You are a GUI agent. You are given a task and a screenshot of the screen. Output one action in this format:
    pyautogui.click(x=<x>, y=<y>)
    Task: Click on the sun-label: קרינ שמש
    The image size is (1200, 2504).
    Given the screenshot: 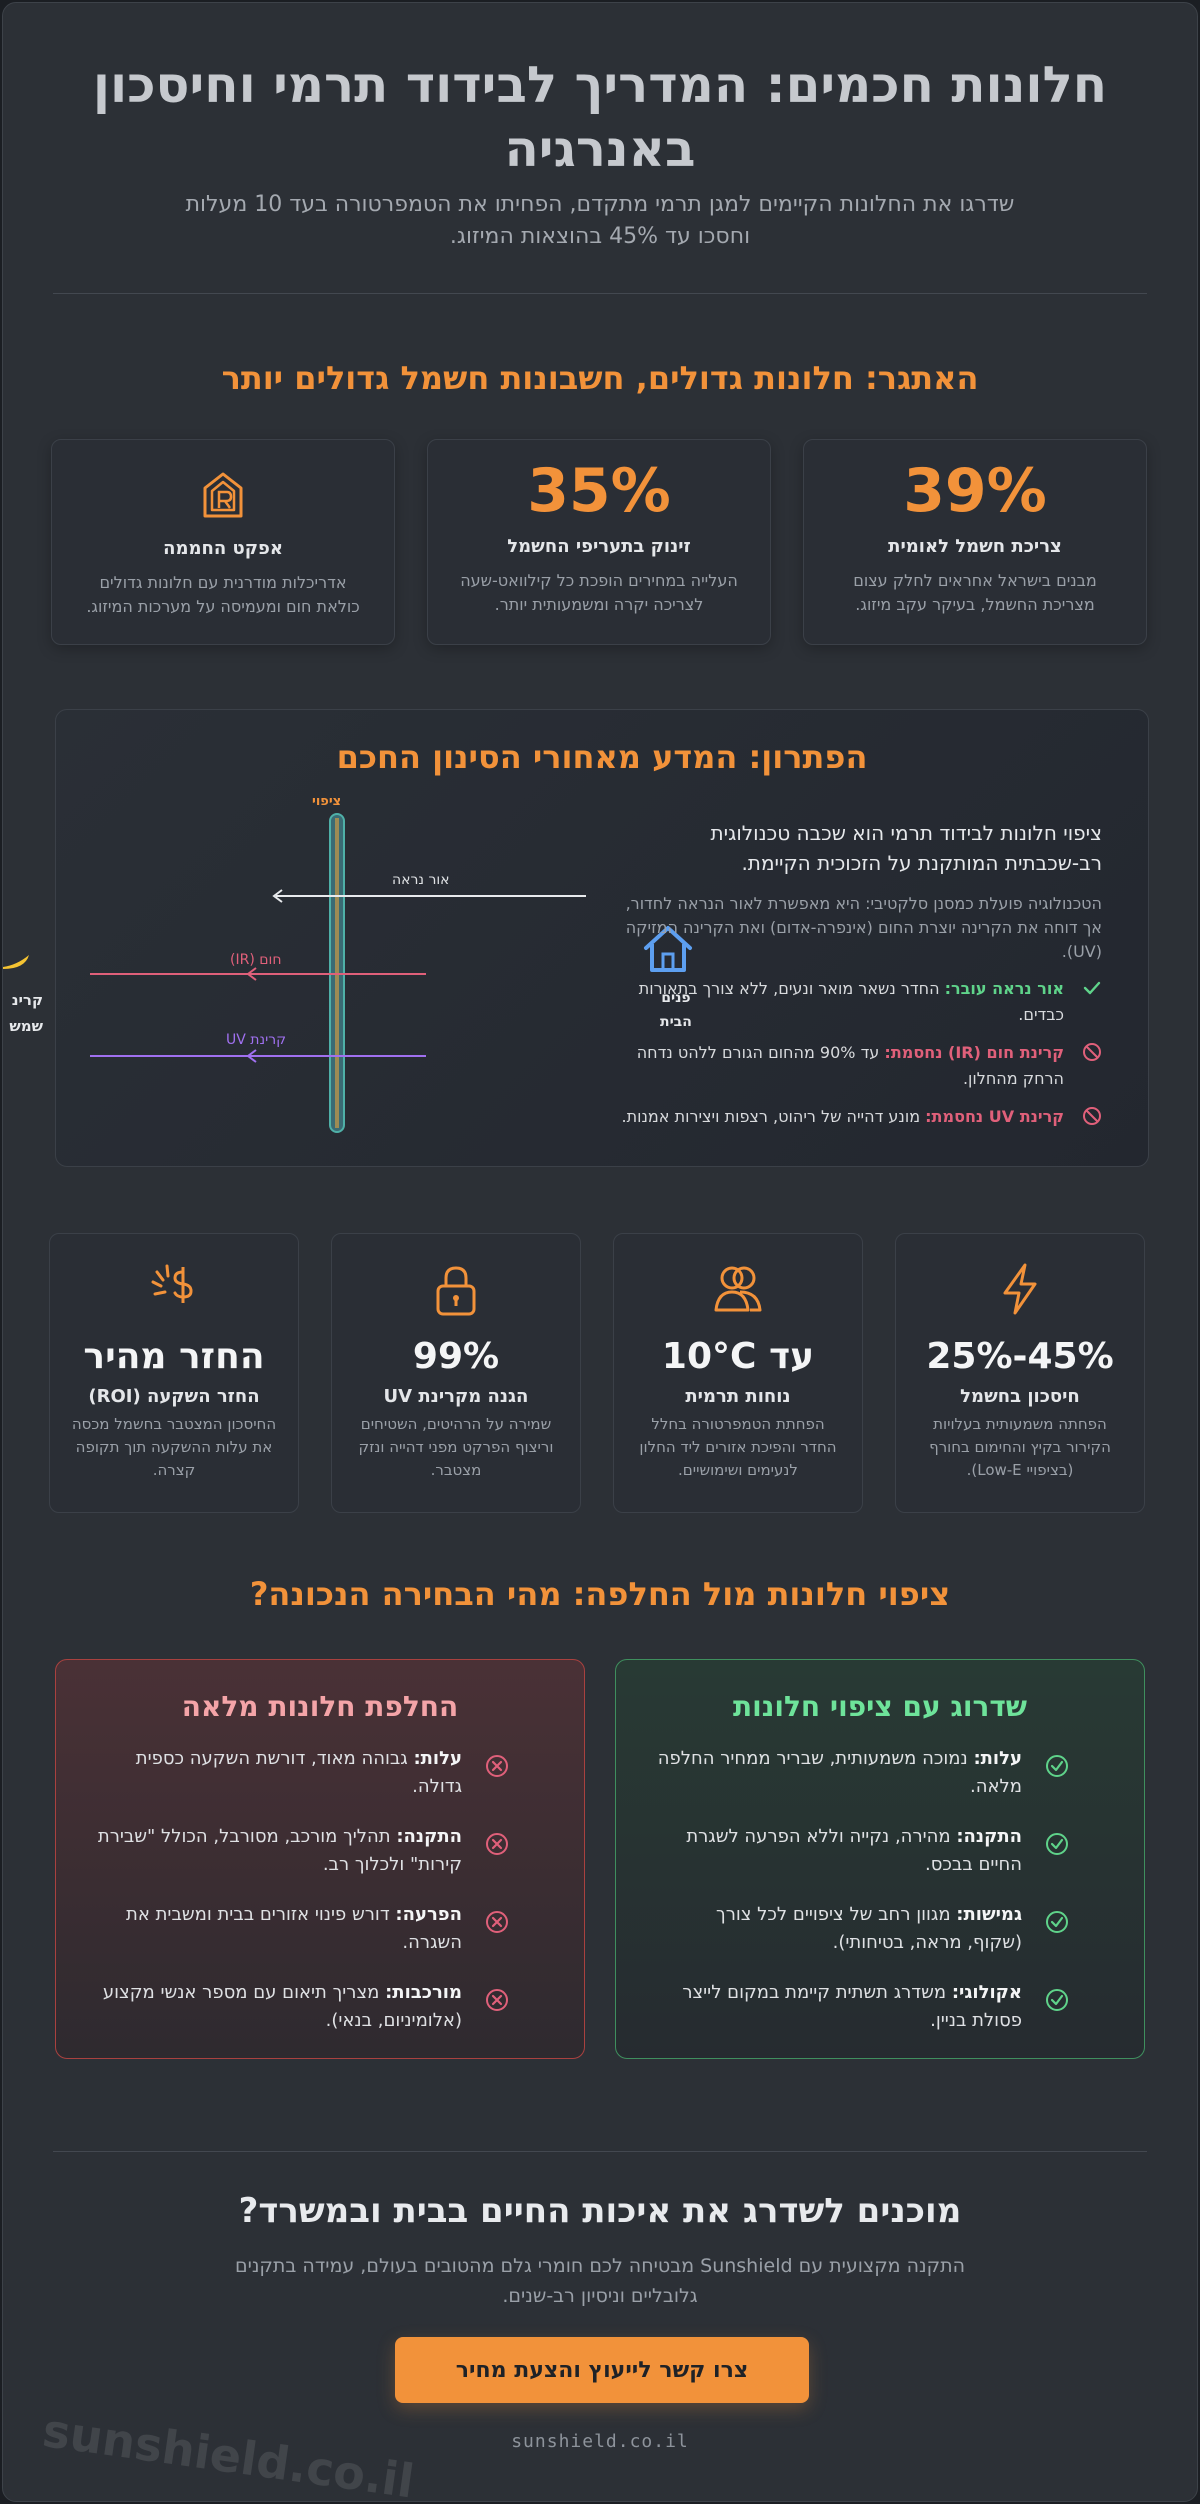 What is the action you would take?
    pyautogui.click(x=26, y=1013)
    